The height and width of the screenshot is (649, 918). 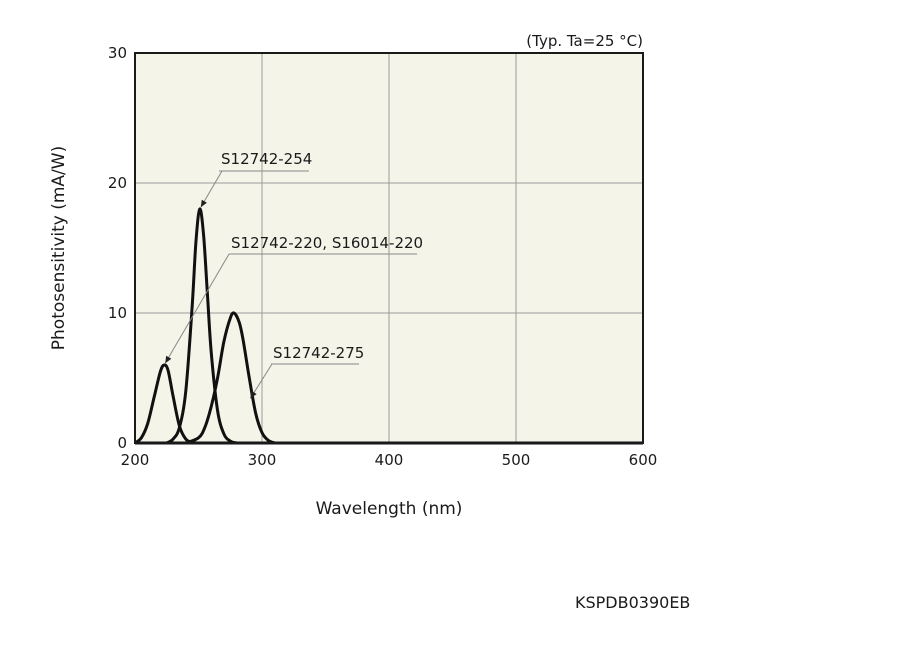 What do you see at coordinates (516, 460) in the screenshot?
I see `x-tick-label: 500` at bounding box center [516, 460].